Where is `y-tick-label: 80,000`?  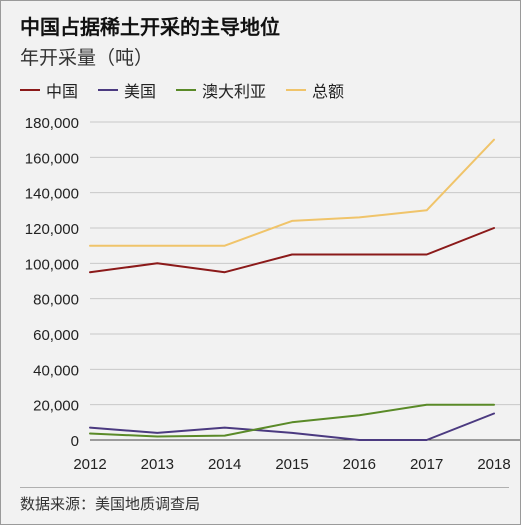
y-tick-label: 80,000 is located at coordinates (56, 300).